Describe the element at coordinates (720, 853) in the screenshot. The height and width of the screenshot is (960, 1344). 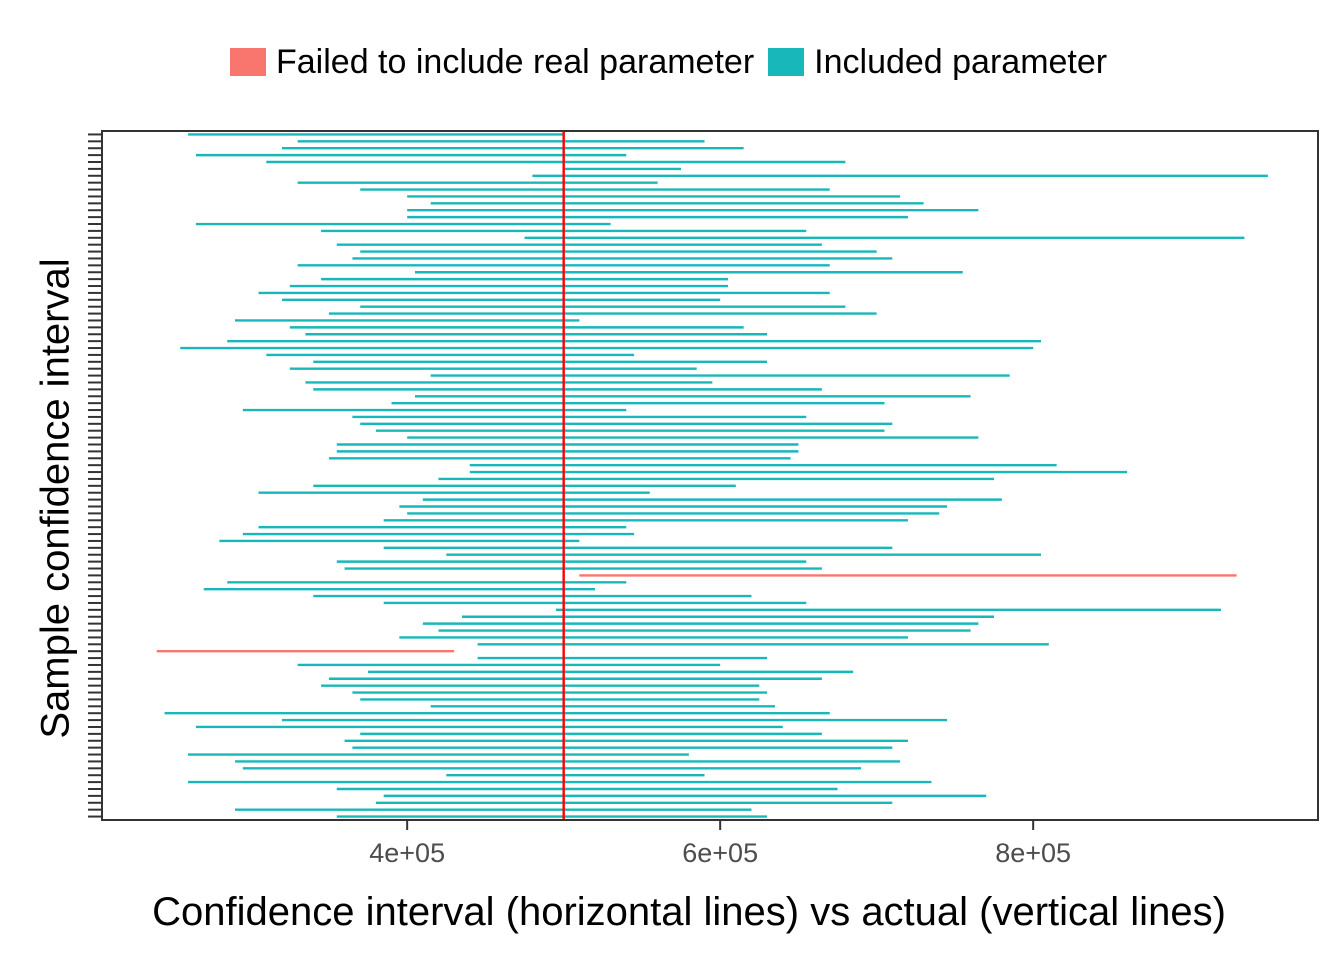
I see `x-tick-label-1: 6e+05` at that location.